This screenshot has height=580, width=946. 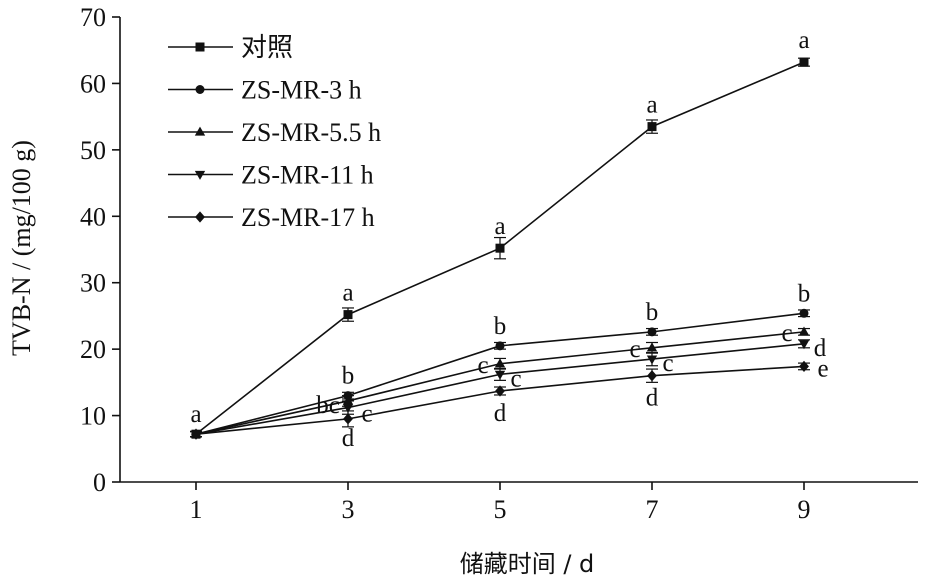 What do you see at coordinates (328, 405) in the screenshot?
I see `significance-letter: bc` at bounding box center [328, 405].